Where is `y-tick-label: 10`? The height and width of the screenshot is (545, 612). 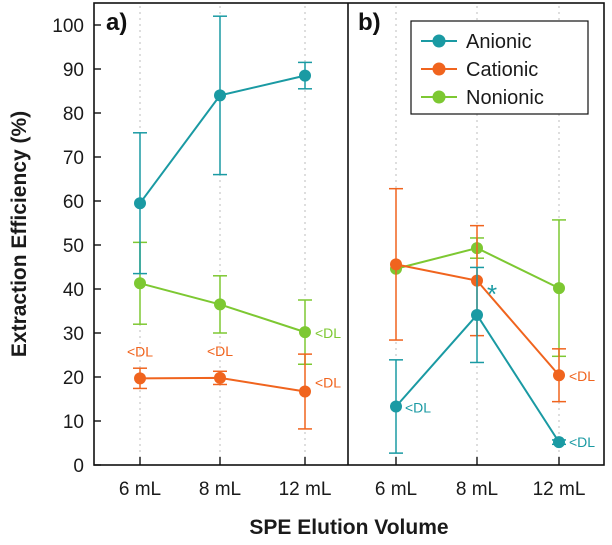
y-tick-label: 10 is located at coordinates (73, 422).